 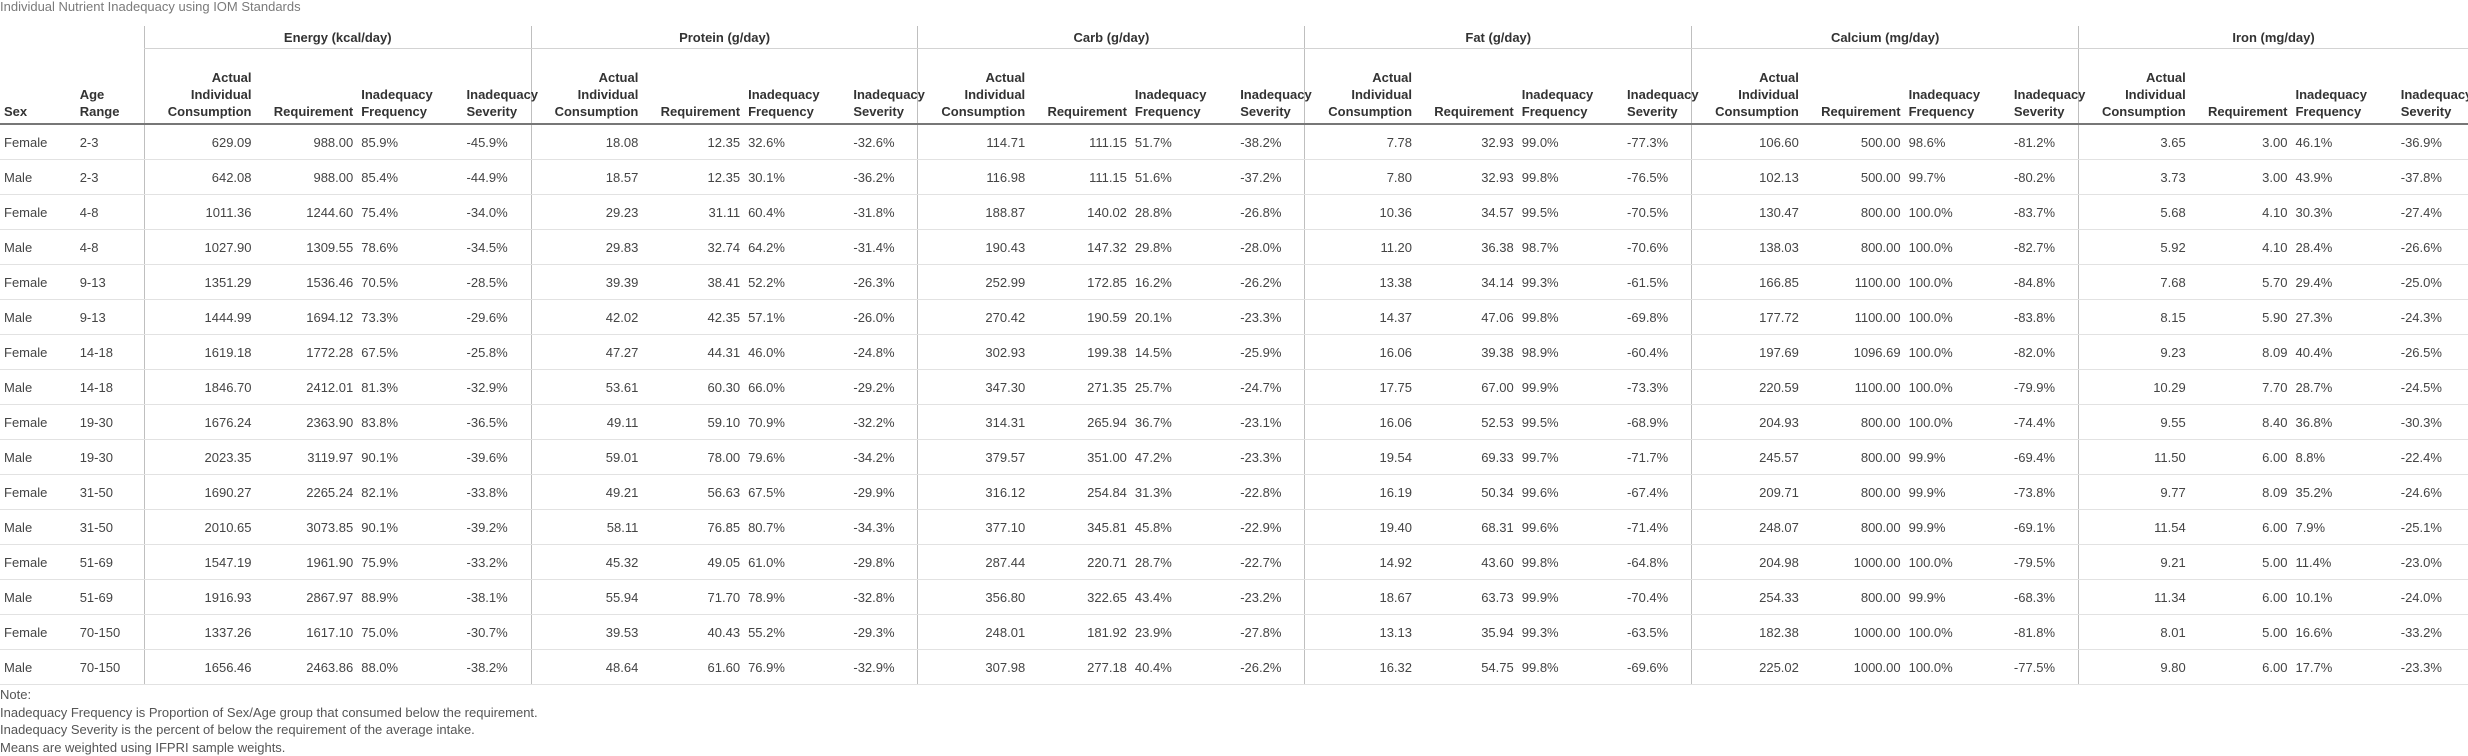 What do you see at coordinates (306, 527) in the screenshot?
I see `requirement-cell: 3073.85` at bounding box center [306, 527].